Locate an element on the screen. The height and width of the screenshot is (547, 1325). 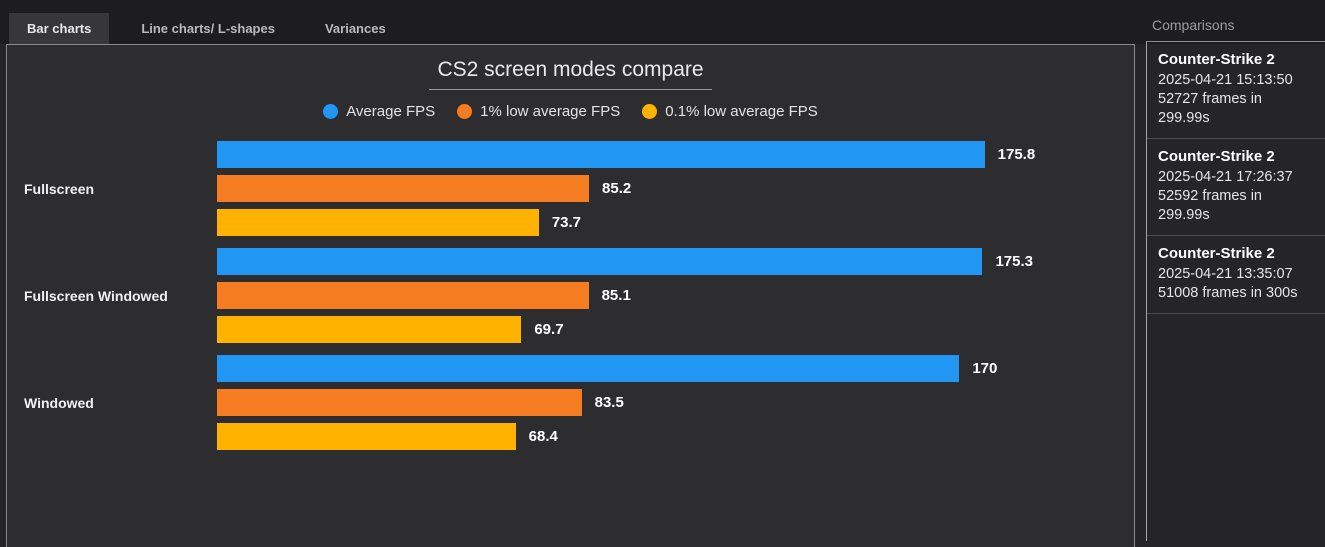
bar-group-2: Fullscreen Windowed 175.3 85.1 69.7 is located at coordinates (570, 295).